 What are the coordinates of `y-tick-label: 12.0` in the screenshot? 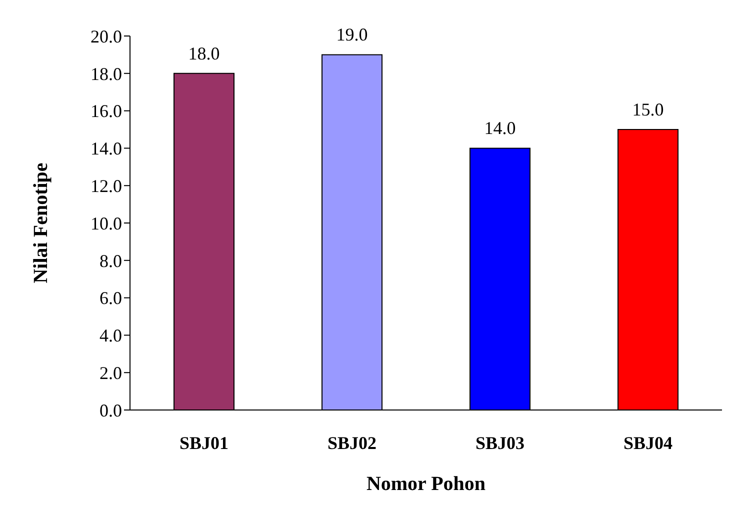 It's located at (106, 186).